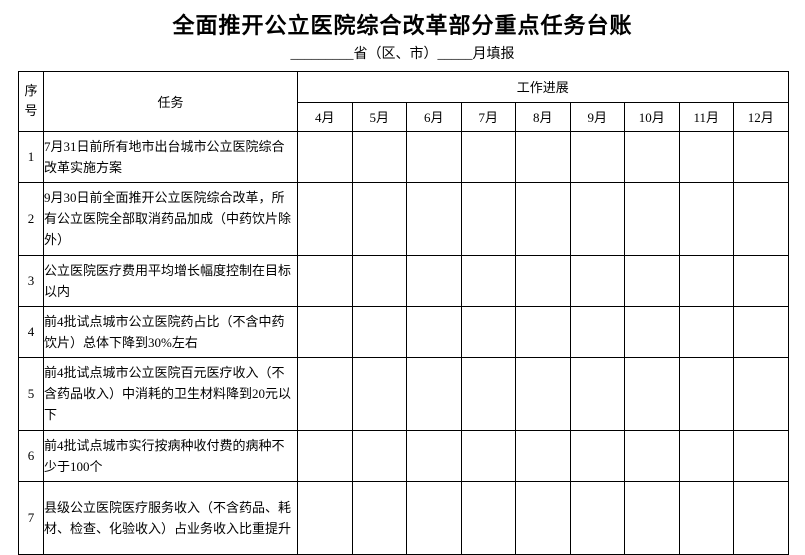 The width and height of the screenshot is (805, 555). Describe the element at coordinates (488, 280) in the screenshot. I see `progress-cell-row3-month4` at that location.